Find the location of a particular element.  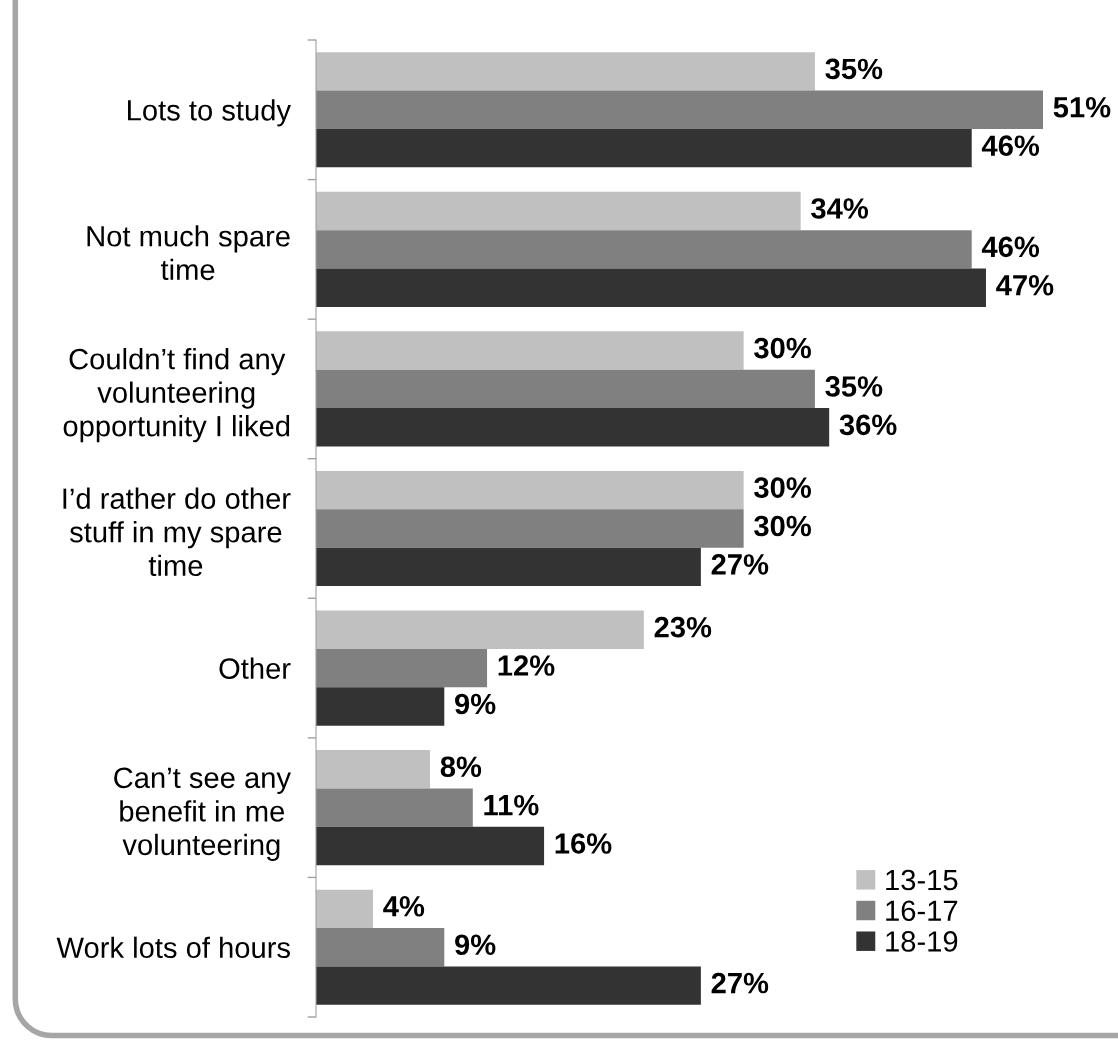

data-label: 51% is located at coordinates (1082, 107).